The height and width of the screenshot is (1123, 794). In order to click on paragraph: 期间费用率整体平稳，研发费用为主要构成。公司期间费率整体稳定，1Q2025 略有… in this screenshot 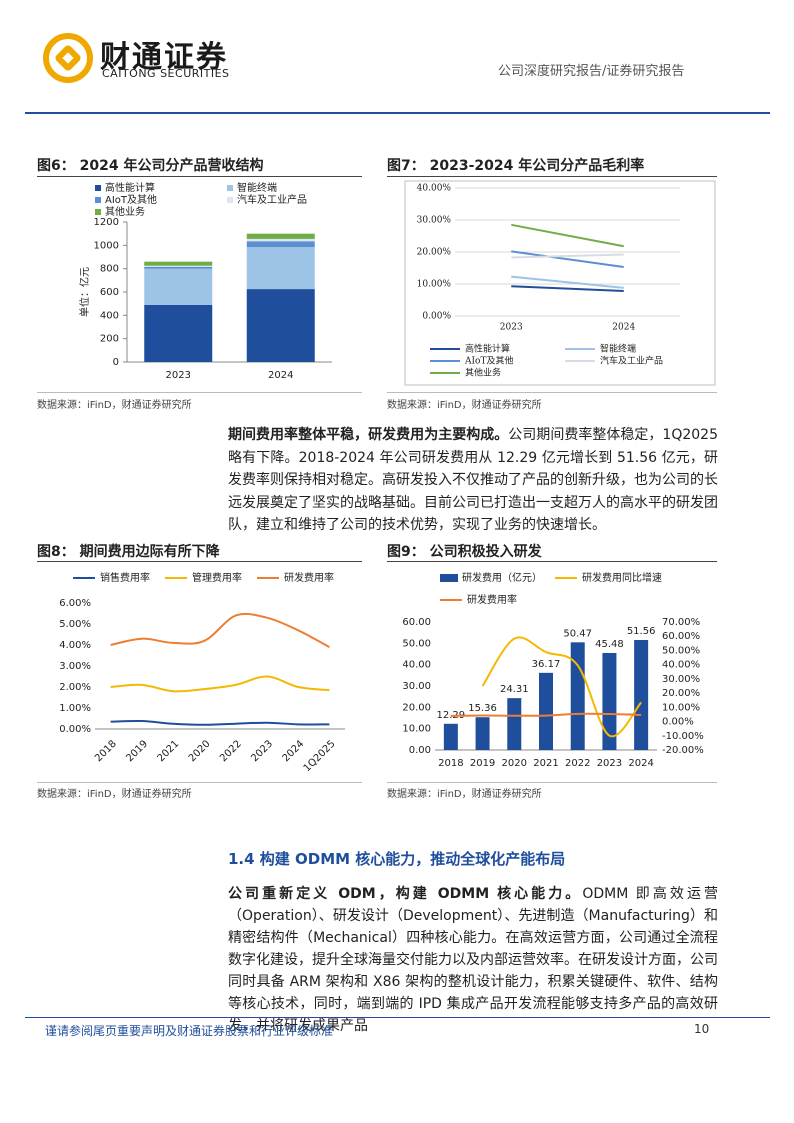, I will do `click(473, 480)`.